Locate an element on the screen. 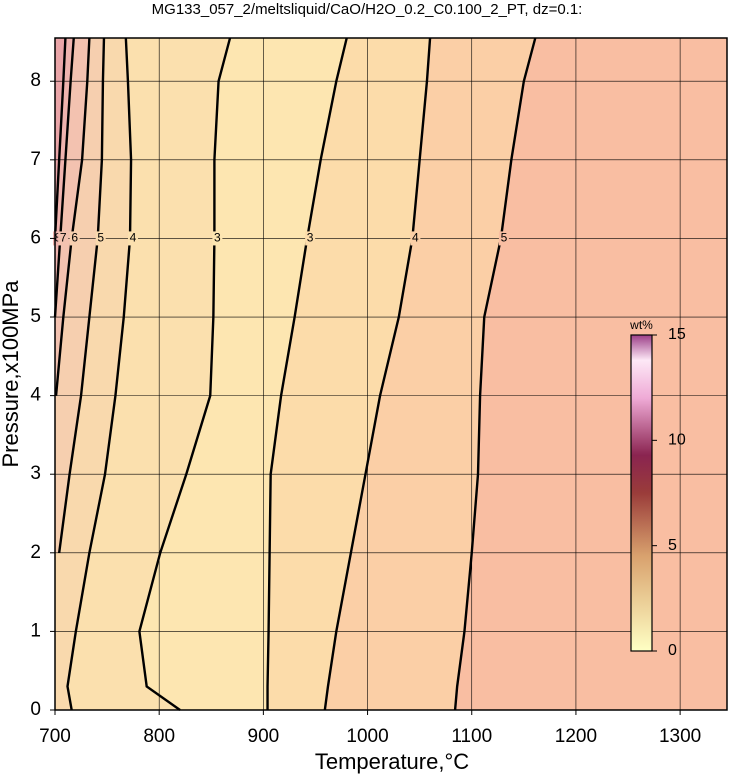  x-tick-label: 700 is located at coordinates (55, 736).